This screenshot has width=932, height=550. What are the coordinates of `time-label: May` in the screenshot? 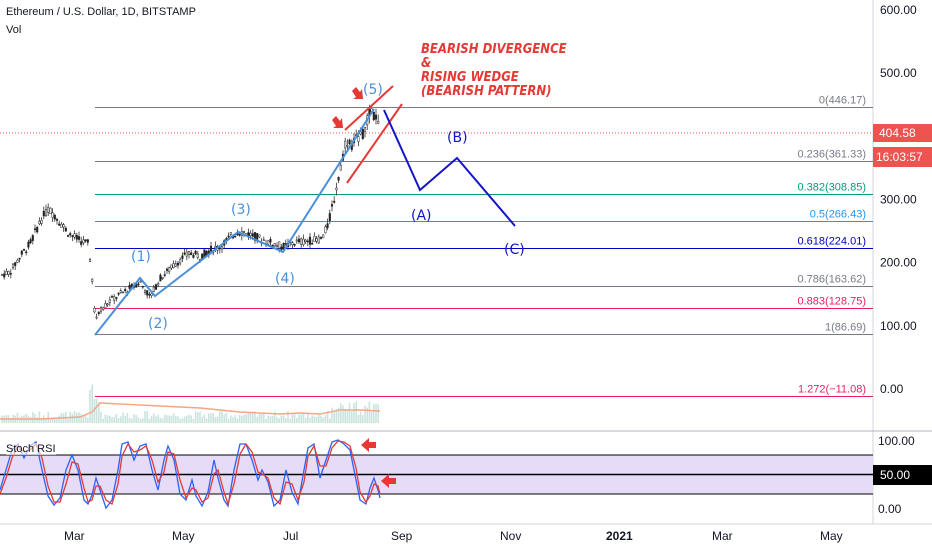 It's located at (183, 536).